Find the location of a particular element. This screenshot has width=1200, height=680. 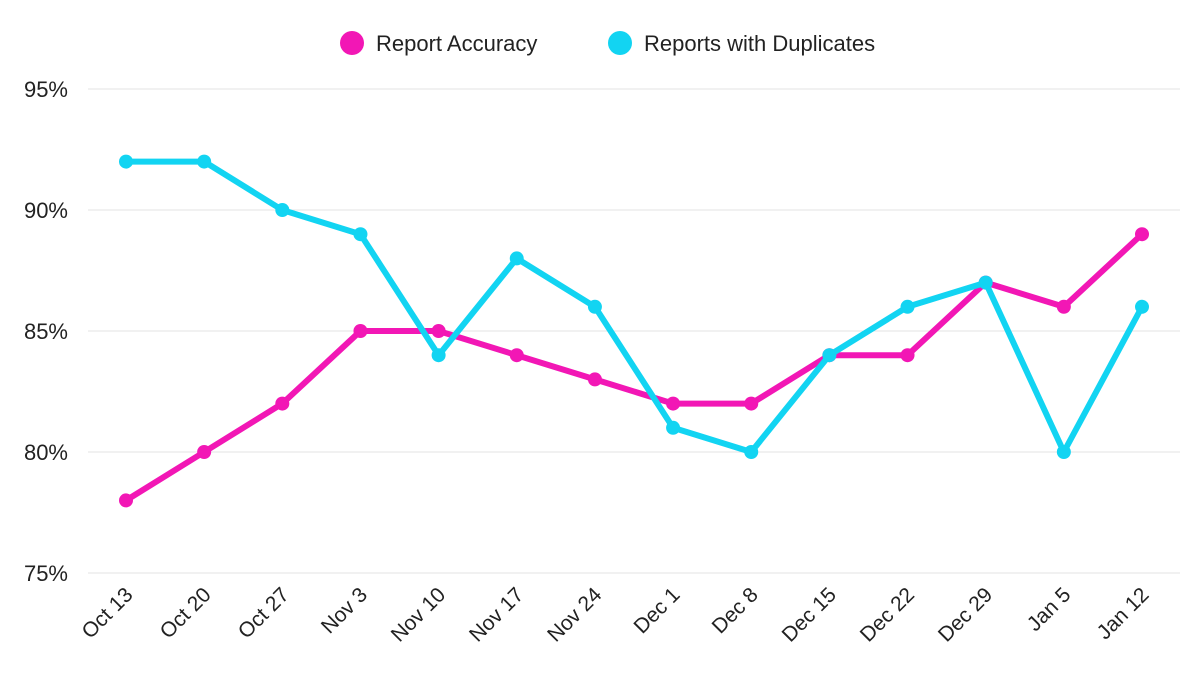

x-tick-label: Oct 20 is located at coordinates (186, 613).